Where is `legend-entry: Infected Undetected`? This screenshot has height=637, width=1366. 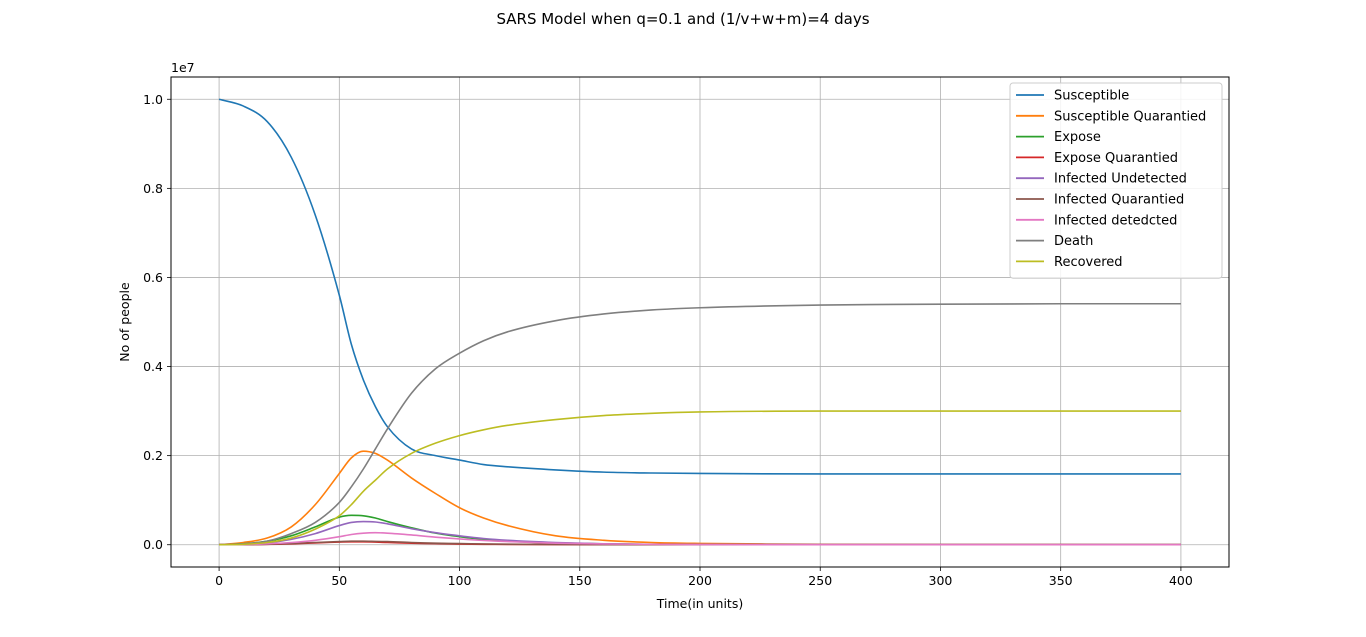 legend-entry: Infected Undetected is located at coordinates (1120, 179).